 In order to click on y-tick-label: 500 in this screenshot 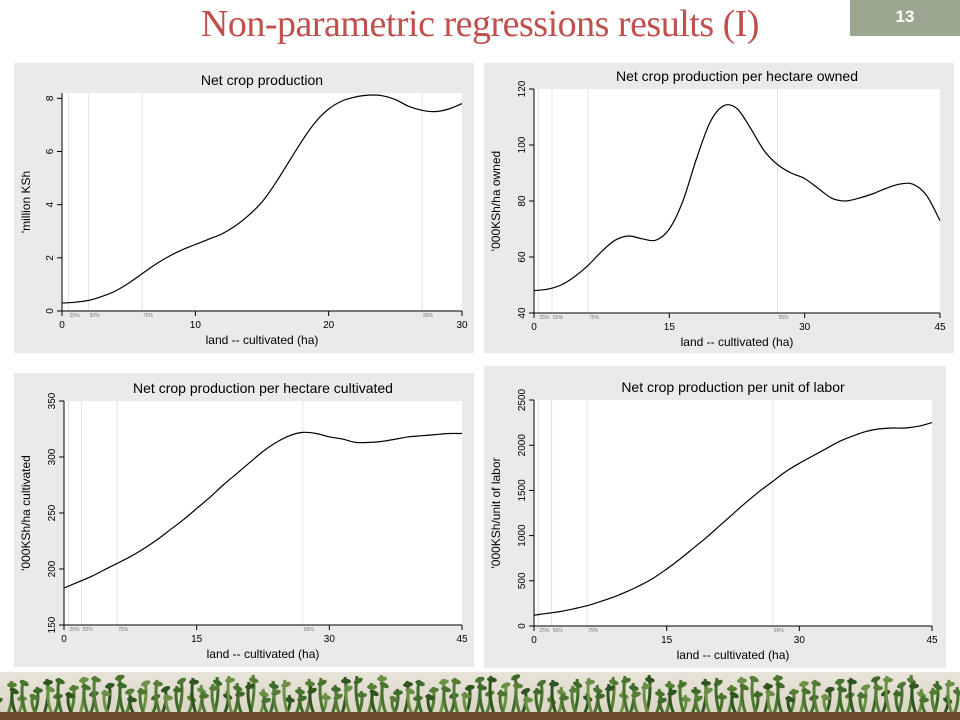, I will do `click(522, 580)`.